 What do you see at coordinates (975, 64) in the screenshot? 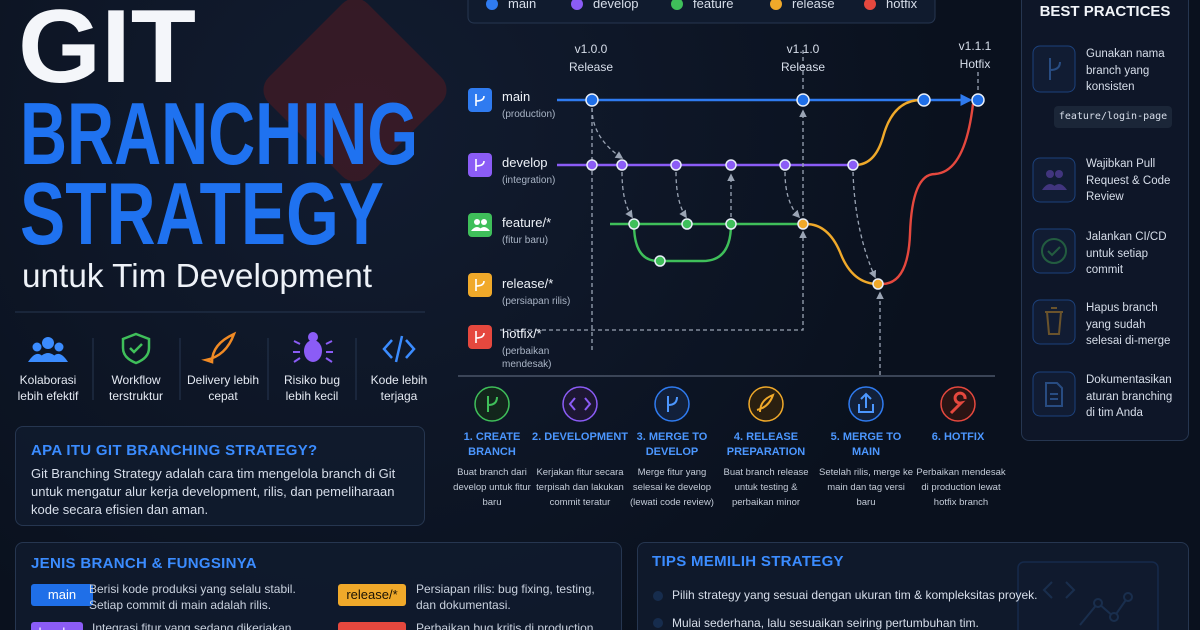
I see `release-label: Hotfix` at bounding box center [975, 64].